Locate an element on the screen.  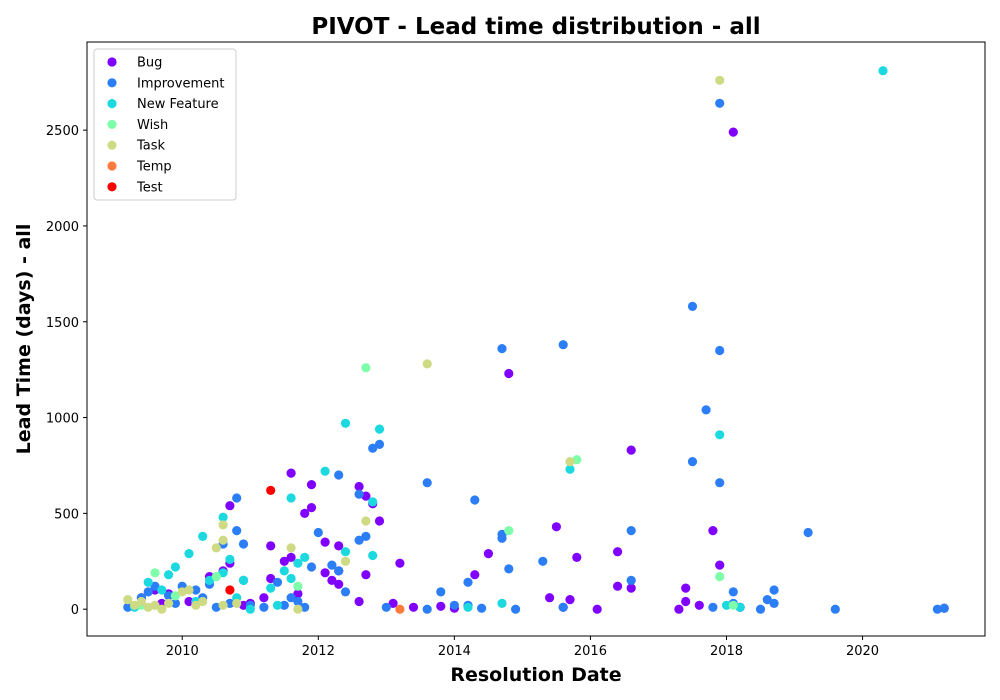
y-axis-label: Lead Time (days) - all is located at coordinates (24, 339).